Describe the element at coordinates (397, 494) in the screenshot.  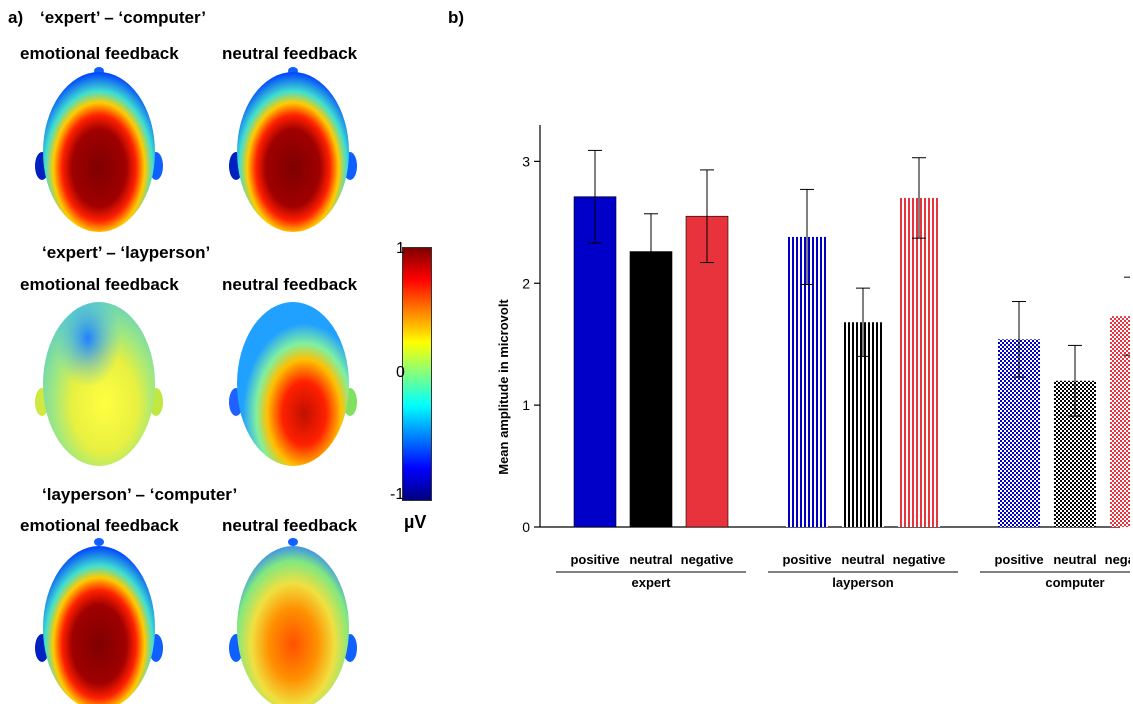
I see `colorbar-min-label: -1` at that location.